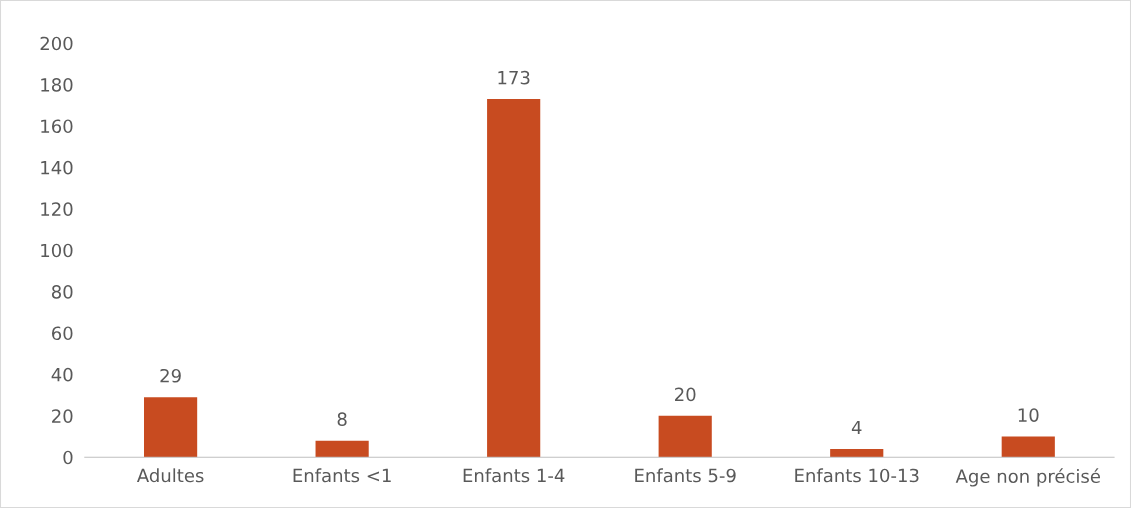  Describe the element at coordinates (514, 475) in the screenshot. I see `x-tick-label: Enfants 1-4` at that location.